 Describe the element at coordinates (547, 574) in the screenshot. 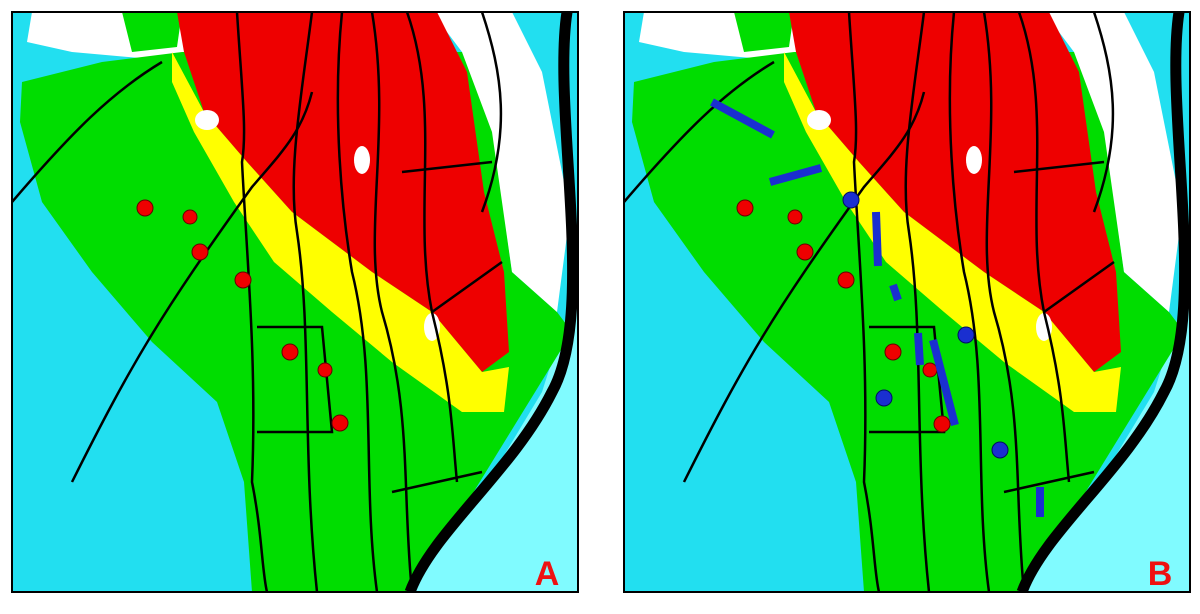

I see `panel-label: A` at that location.